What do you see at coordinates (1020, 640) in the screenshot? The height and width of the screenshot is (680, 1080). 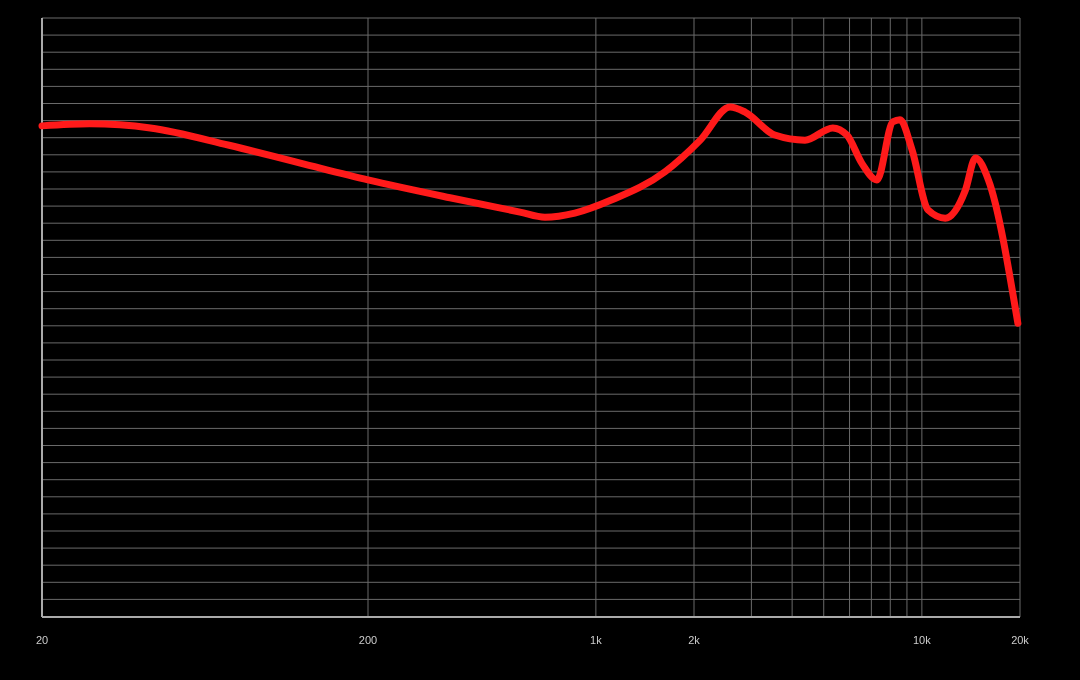 I see `x-tick-label: 20k` at bounding box center [1020, 640].